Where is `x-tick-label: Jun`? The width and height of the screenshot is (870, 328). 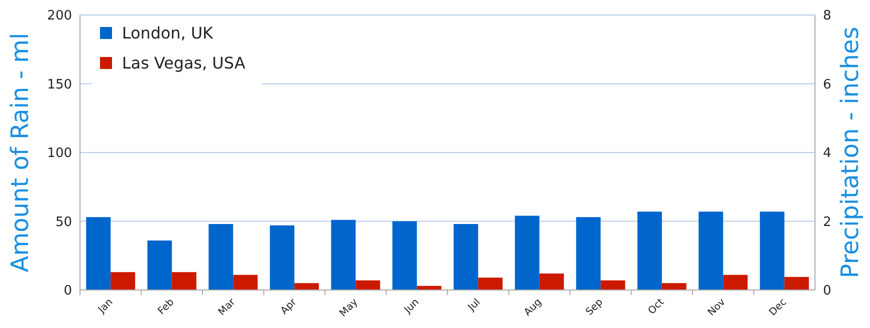 x-tick-label: Jun is located at coordinates (412, 306).